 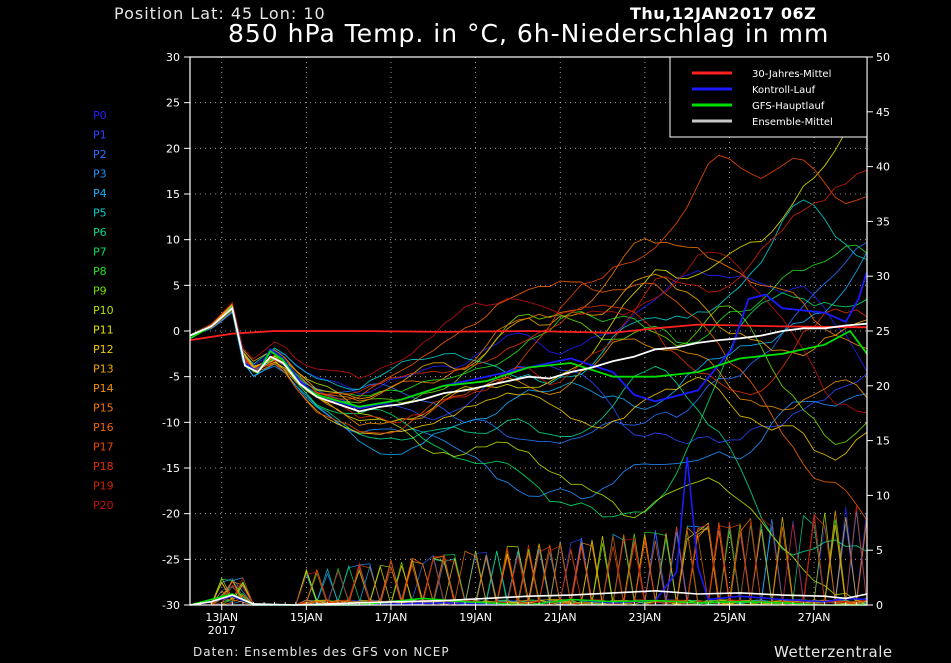 What do you see at coordinates (883, 441) in the screenshot?
I see `y2-tick-label: 15` at bounding box center [883, 441].